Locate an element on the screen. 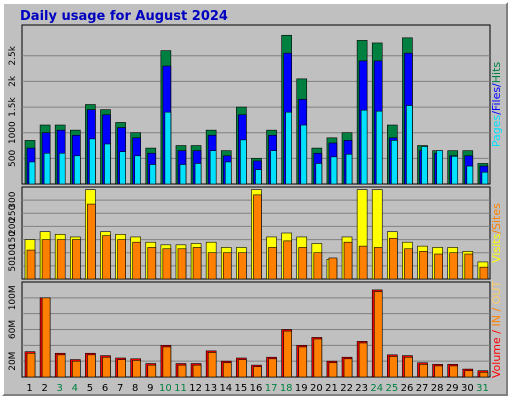  y-tick-label: 2.5k is located at coordinates (13, 55).